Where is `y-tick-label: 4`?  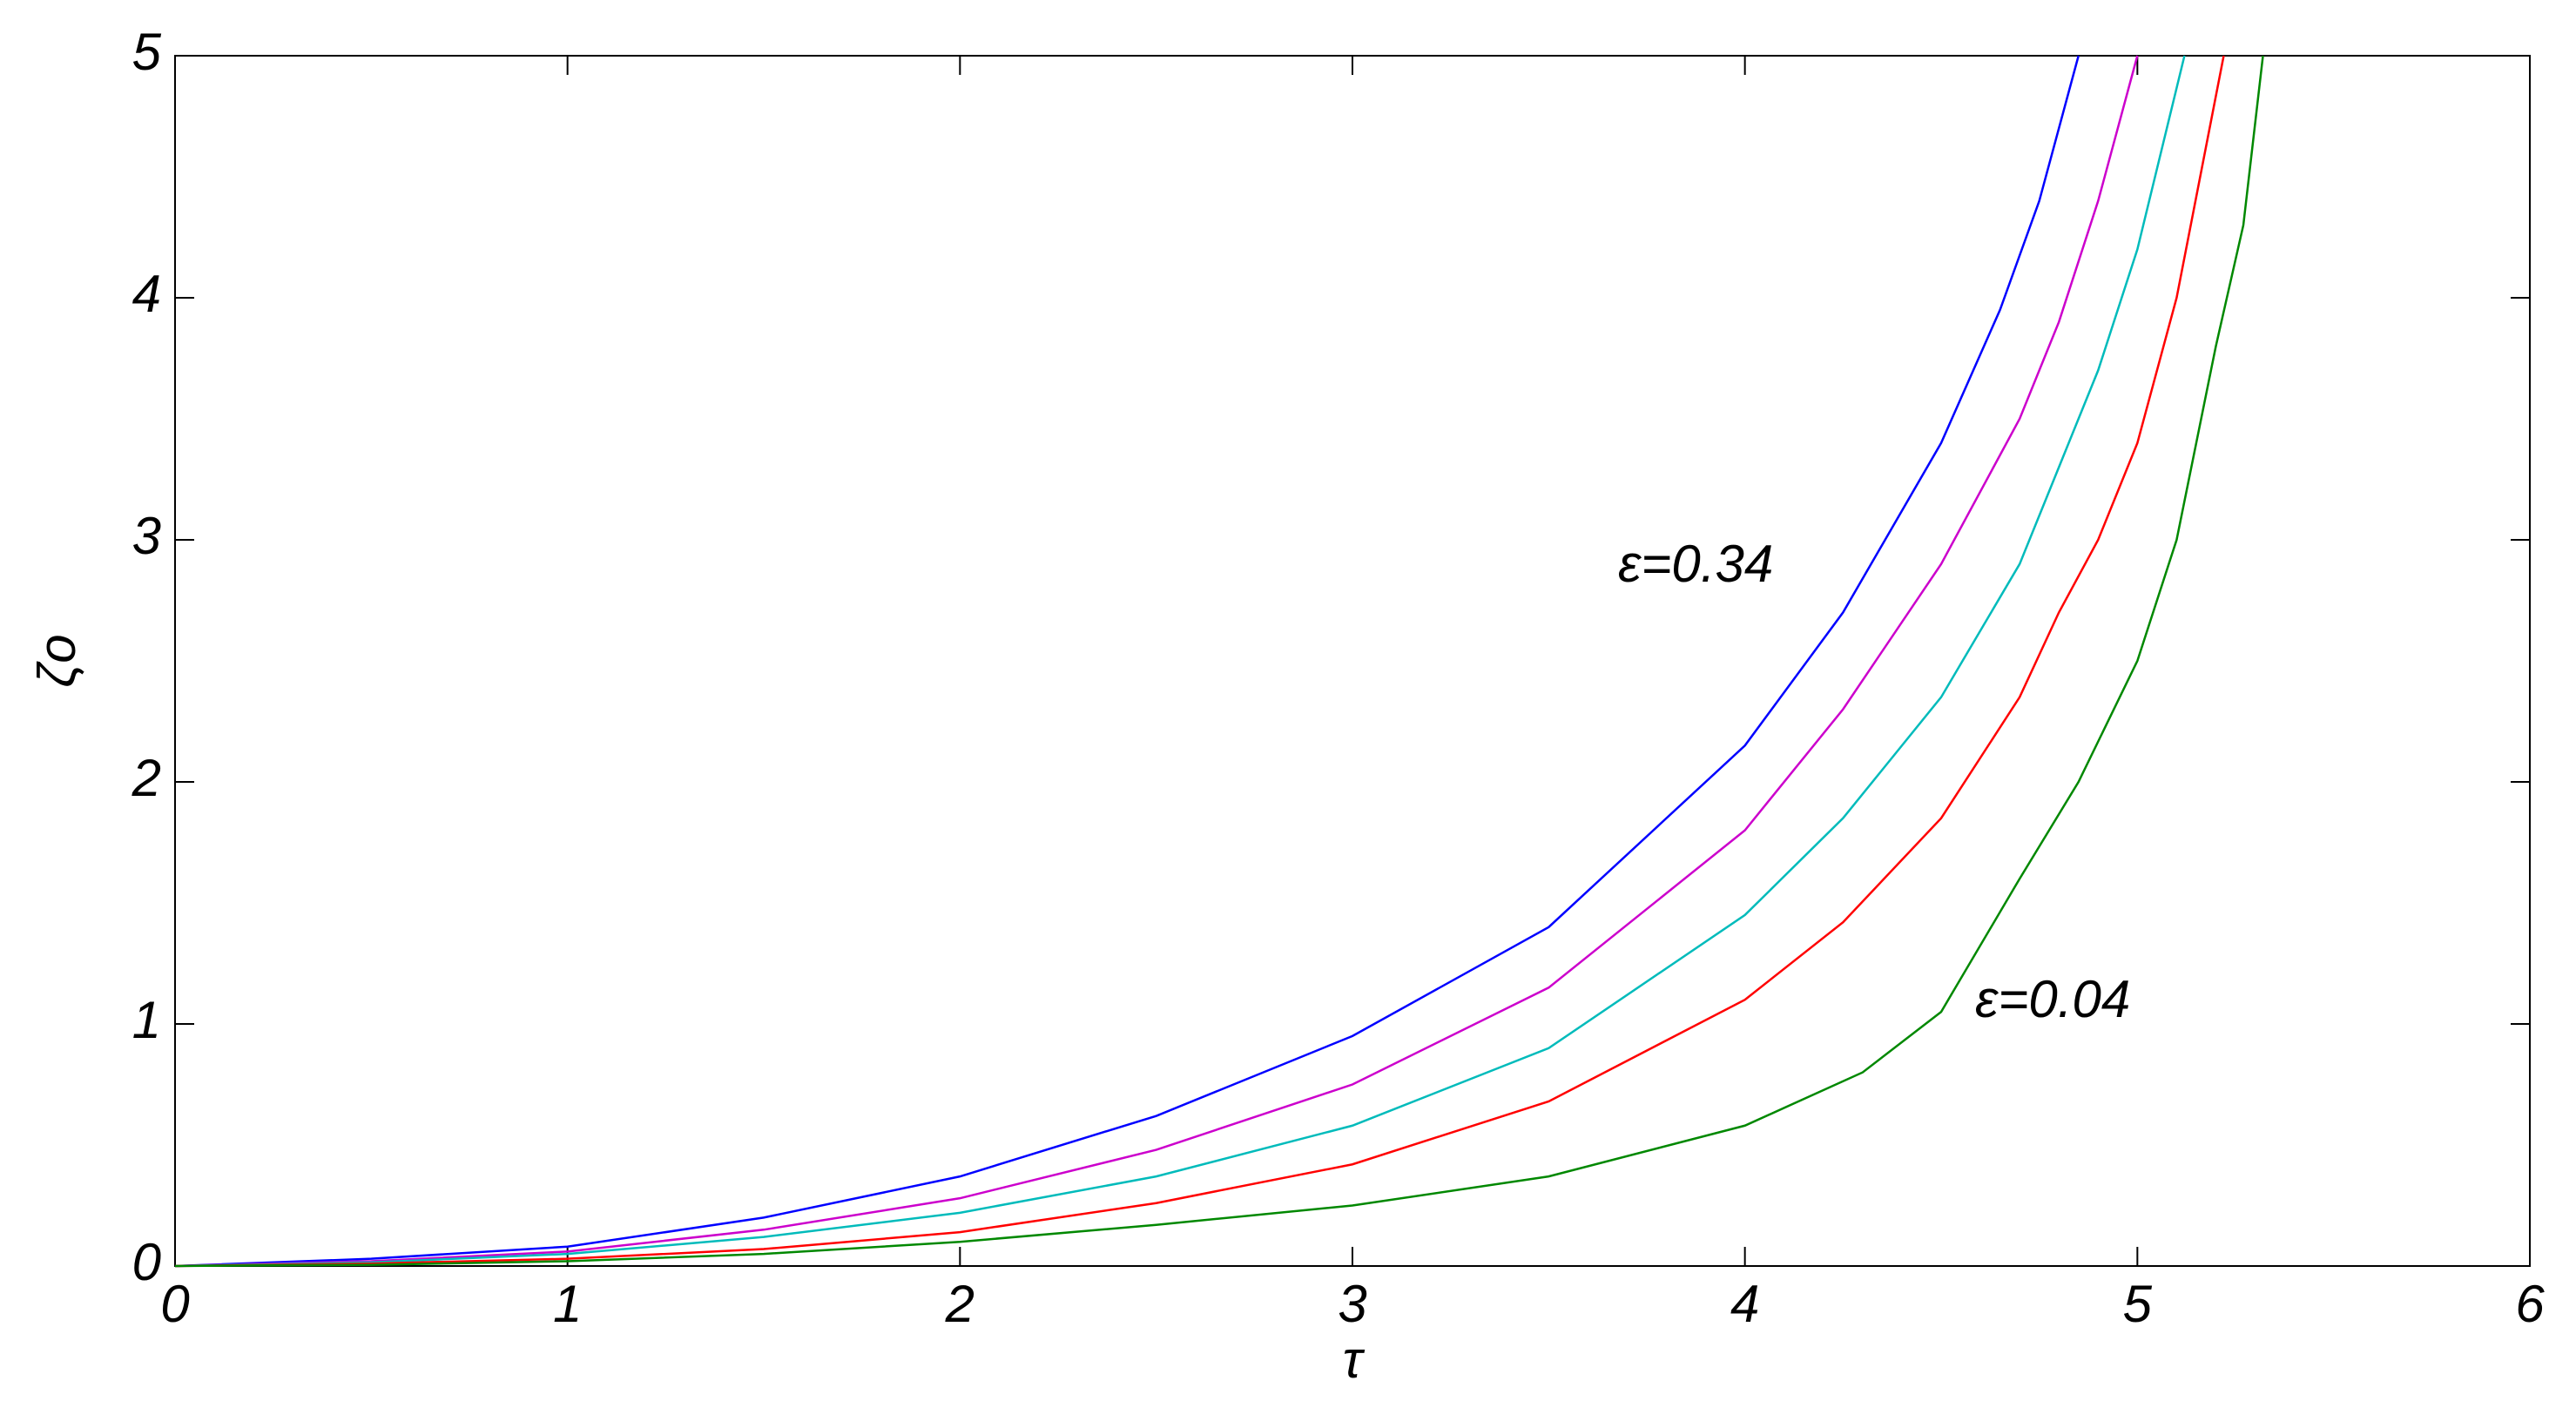 y-tick-label: 4 is located at coordinates (146, 294).